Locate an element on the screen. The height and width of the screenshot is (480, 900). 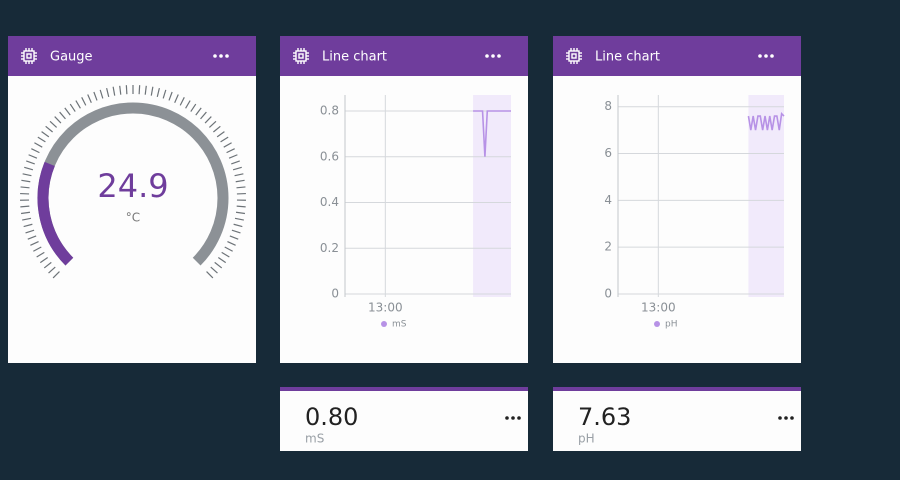
card-header is located at coordinates (677, 56).